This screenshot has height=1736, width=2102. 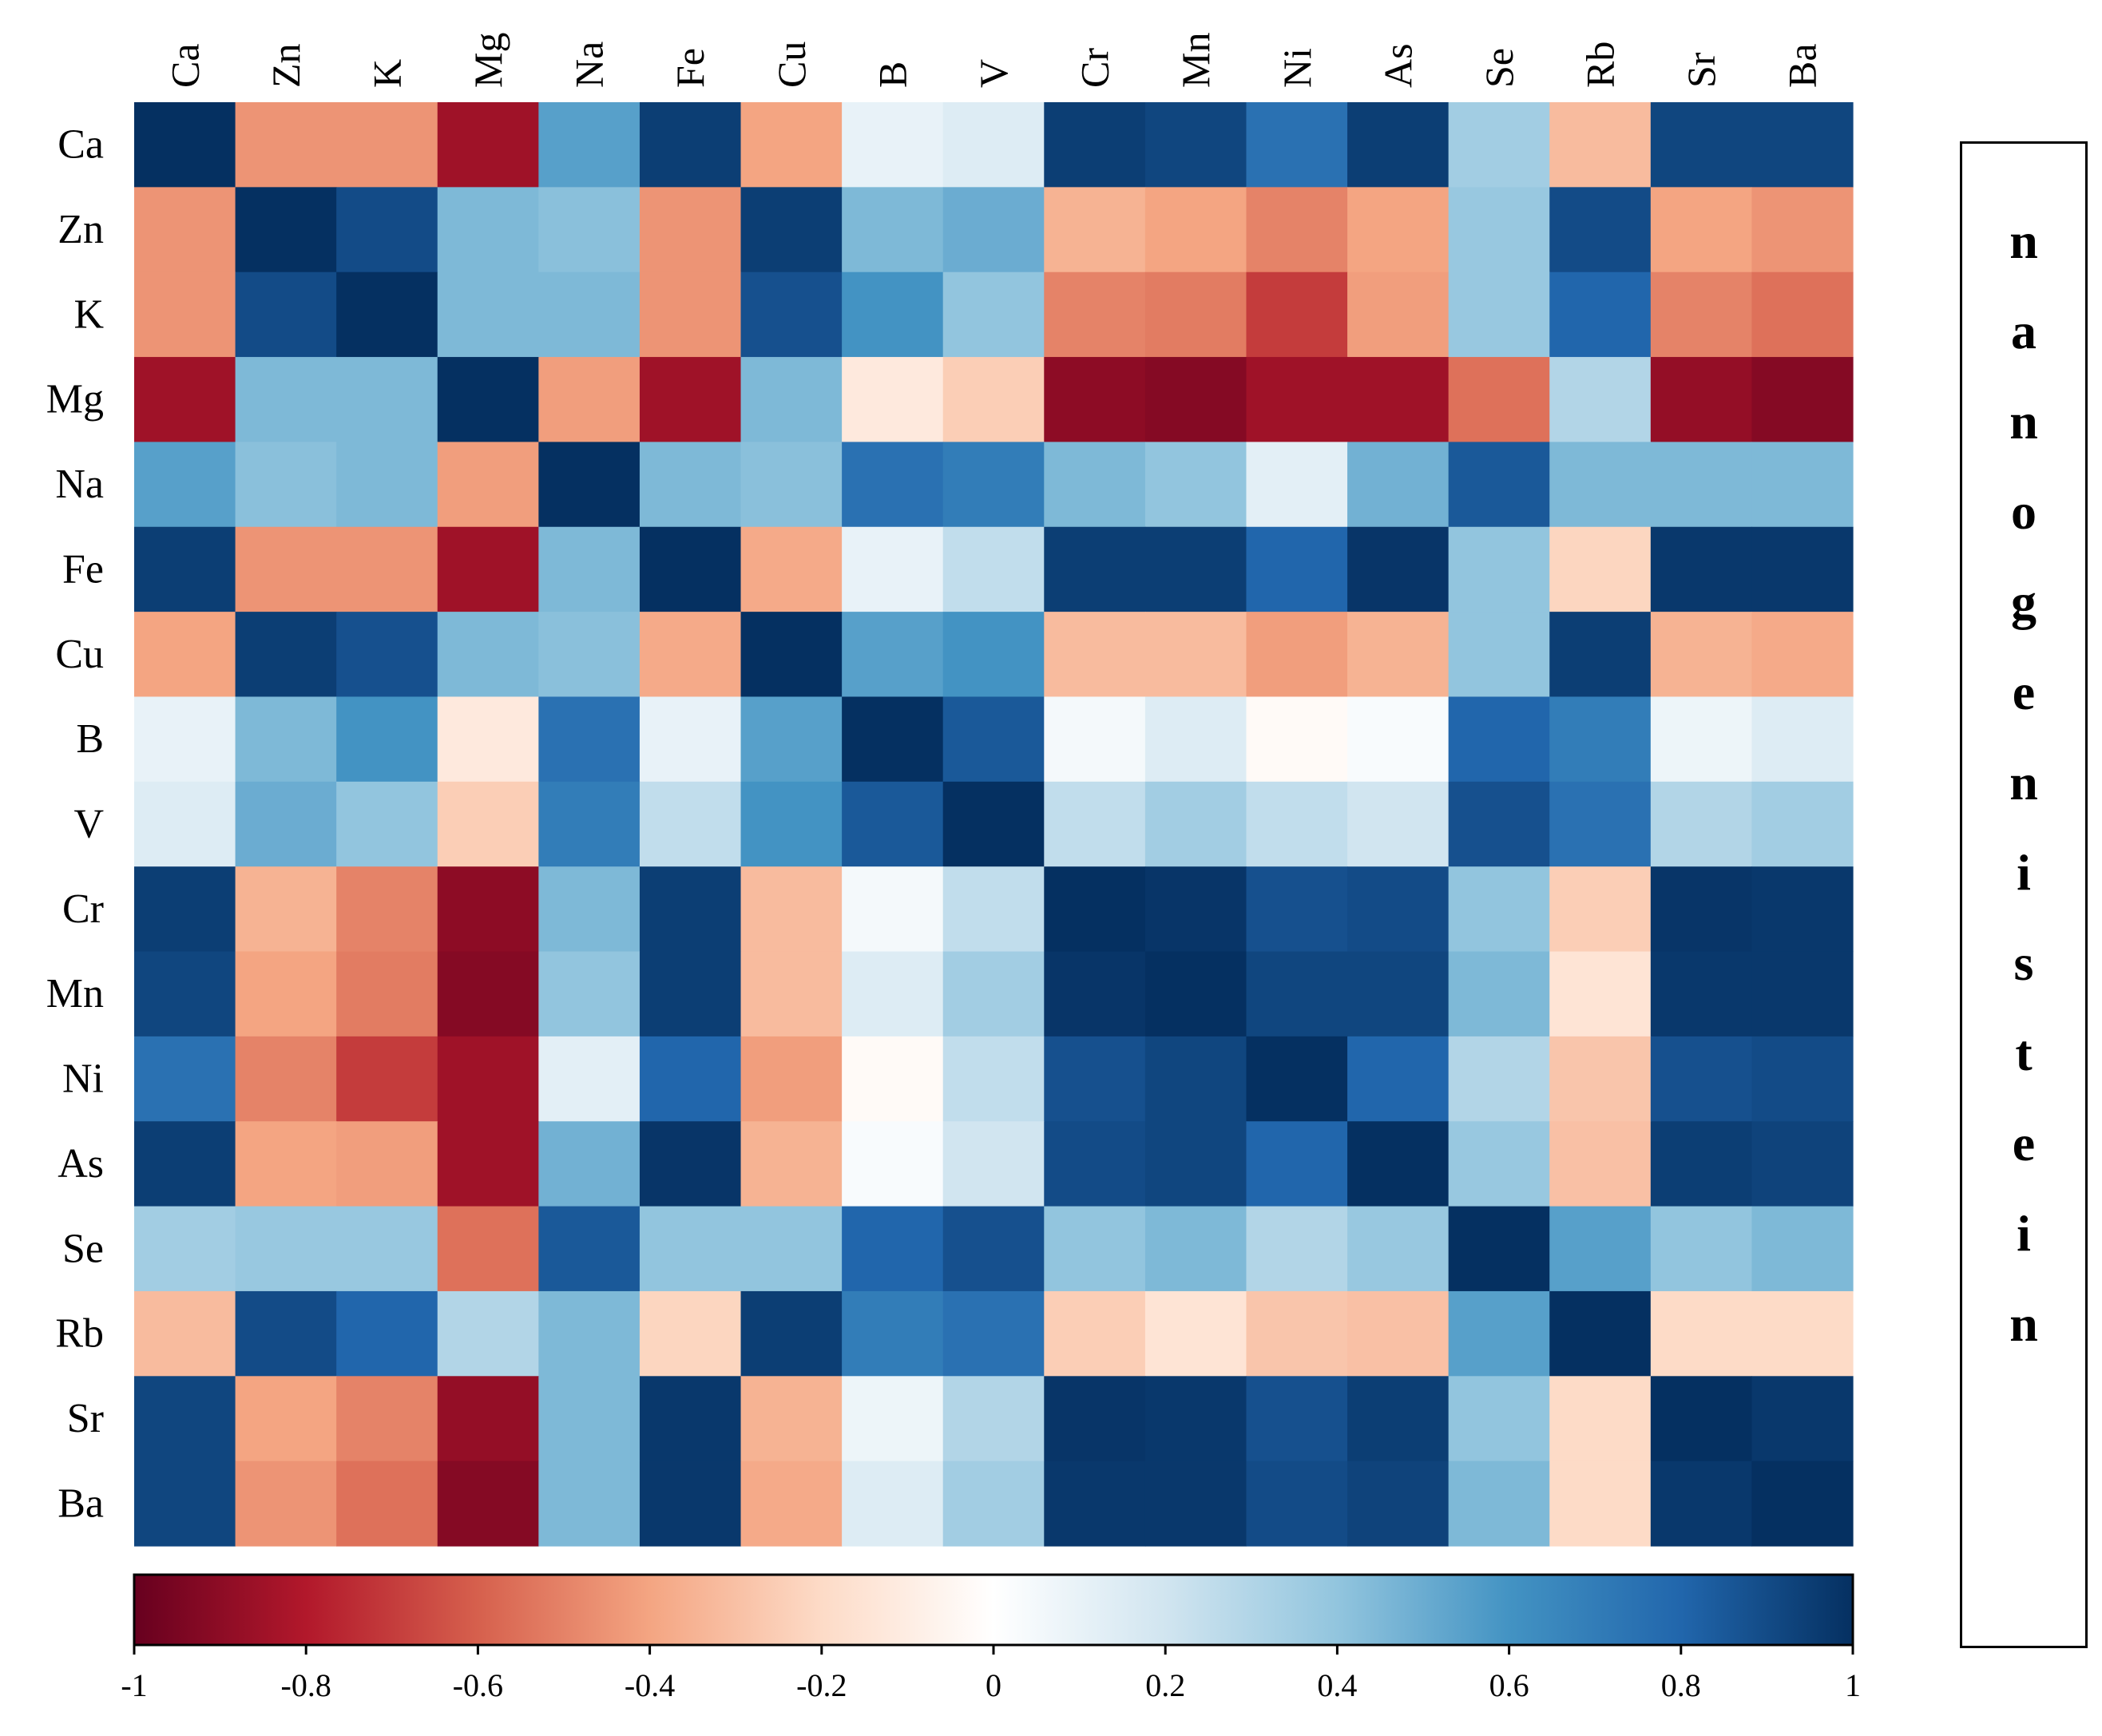 I want to click on cell-mg-b, so click(x=893, y=400).